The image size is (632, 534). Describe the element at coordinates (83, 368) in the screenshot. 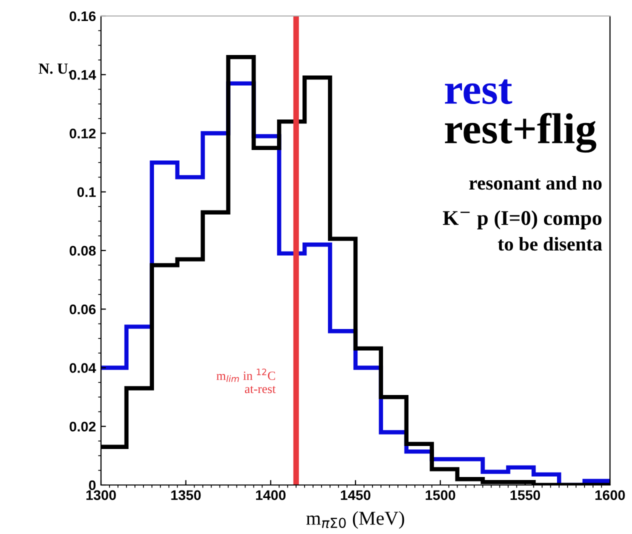

I see `y-tick-label: 0.04` at that location.